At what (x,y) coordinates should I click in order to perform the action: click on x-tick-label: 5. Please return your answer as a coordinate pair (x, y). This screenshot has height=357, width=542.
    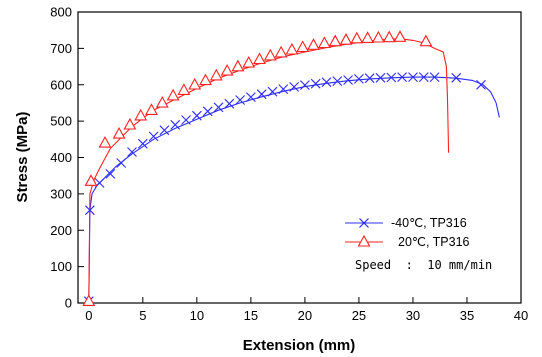
    Looking at the image, I should click on (142, 315).